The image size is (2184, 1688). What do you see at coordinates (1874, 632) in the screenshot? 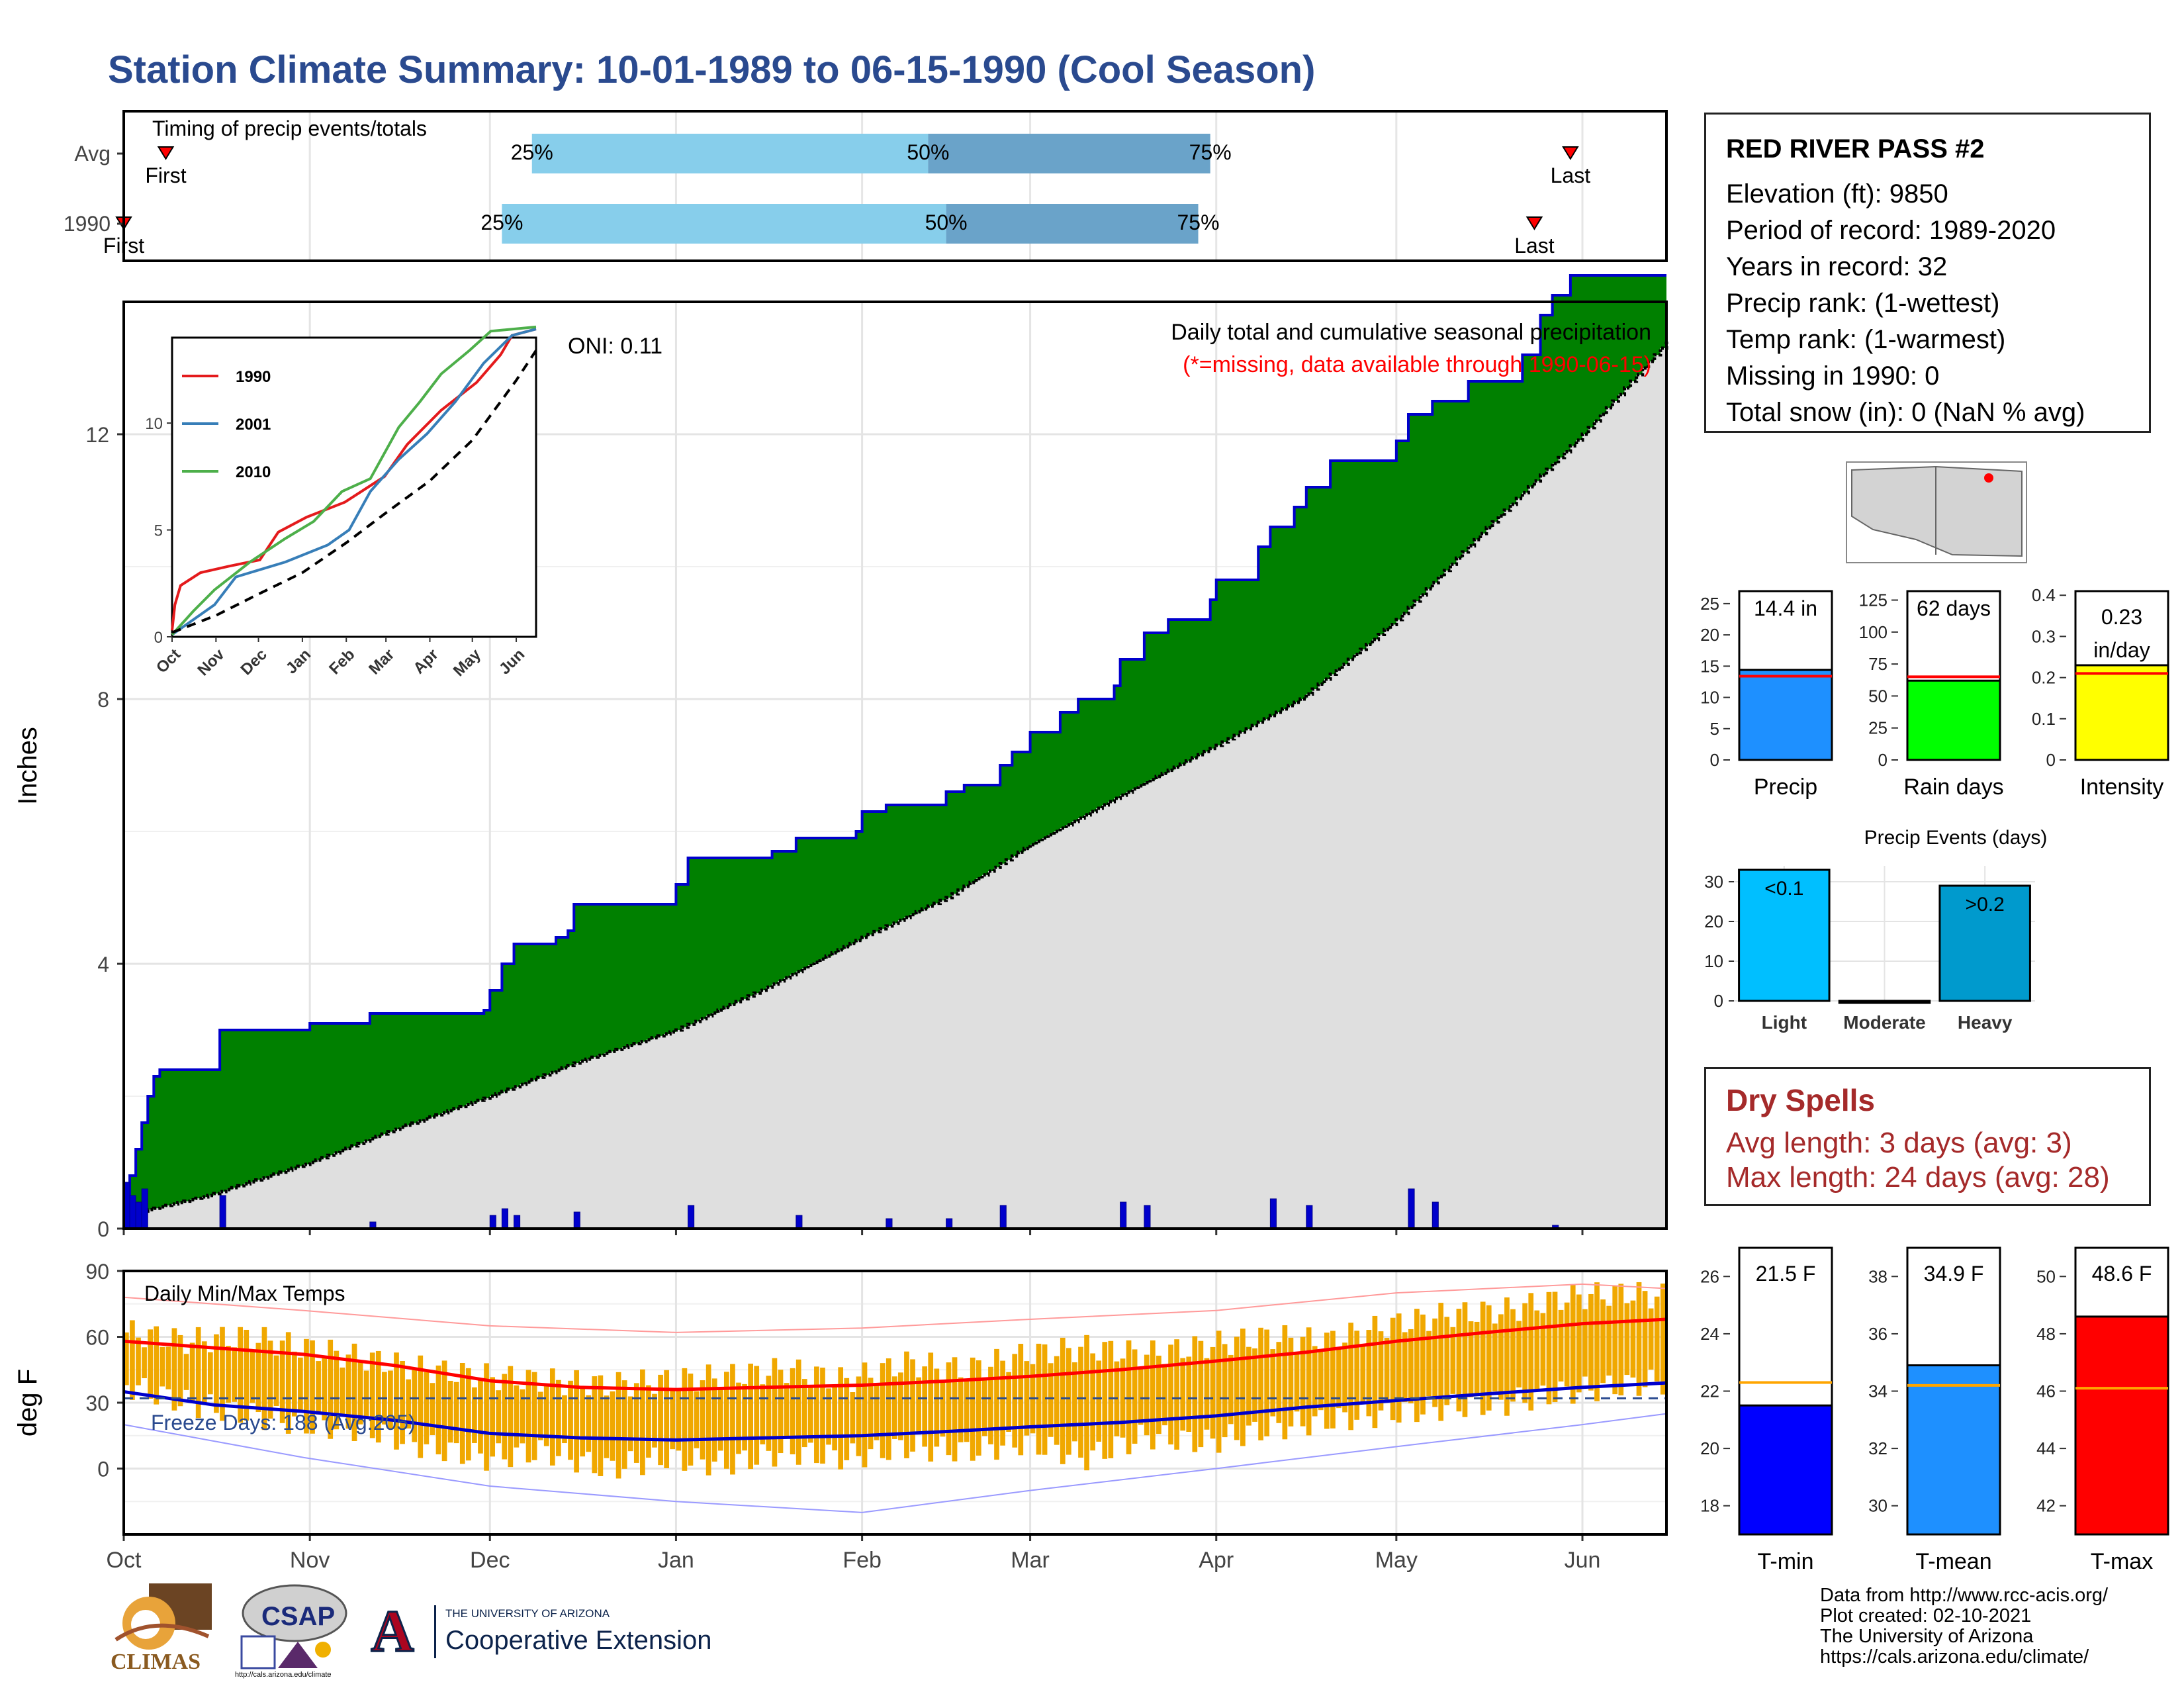
I see `summary-rain-days-ytick-label: 100` at bounding box center [1874, 632].